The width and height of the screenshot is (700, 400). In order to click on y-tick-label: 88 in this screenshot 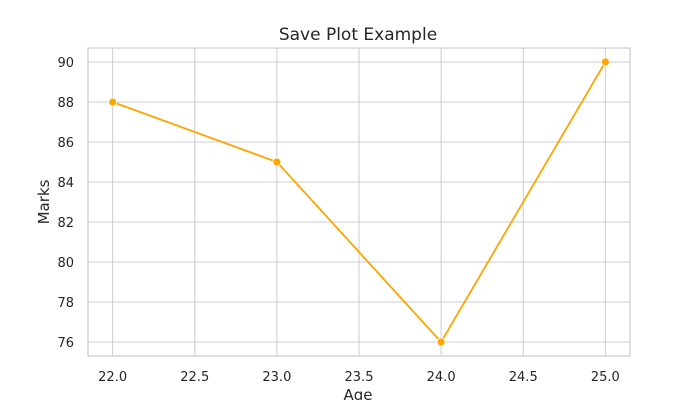, I will do `click(65, 103)`.